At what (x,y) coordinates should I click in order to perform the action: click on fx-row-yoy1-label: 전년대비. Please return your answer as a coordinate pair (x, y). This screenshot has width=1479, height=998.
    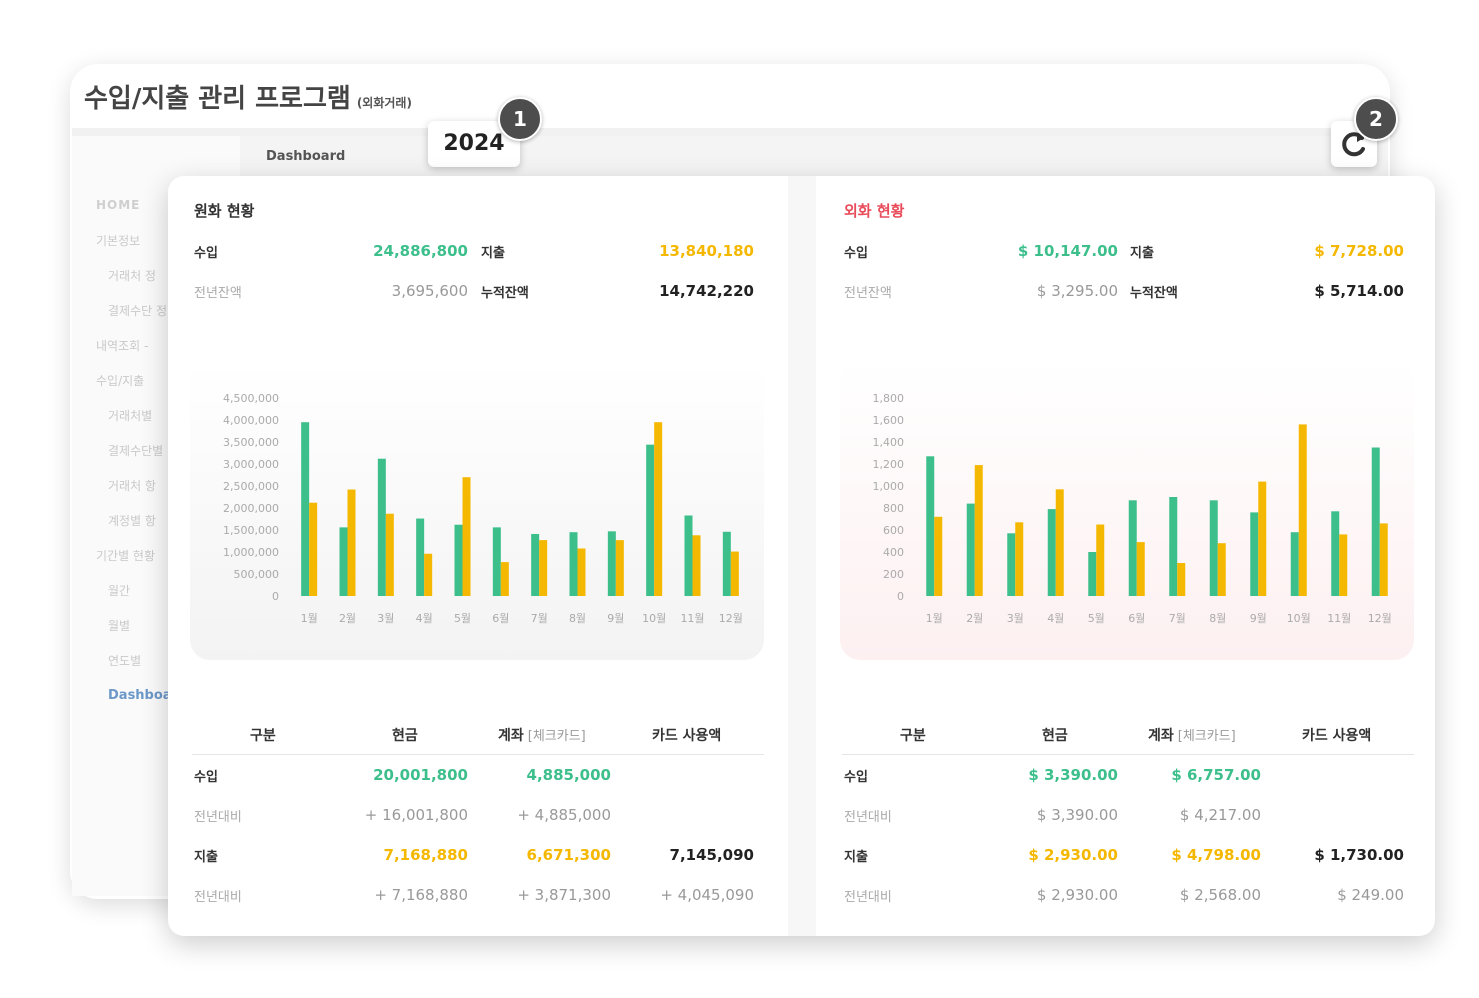
    Looking at the image, I should click on (868, 817).